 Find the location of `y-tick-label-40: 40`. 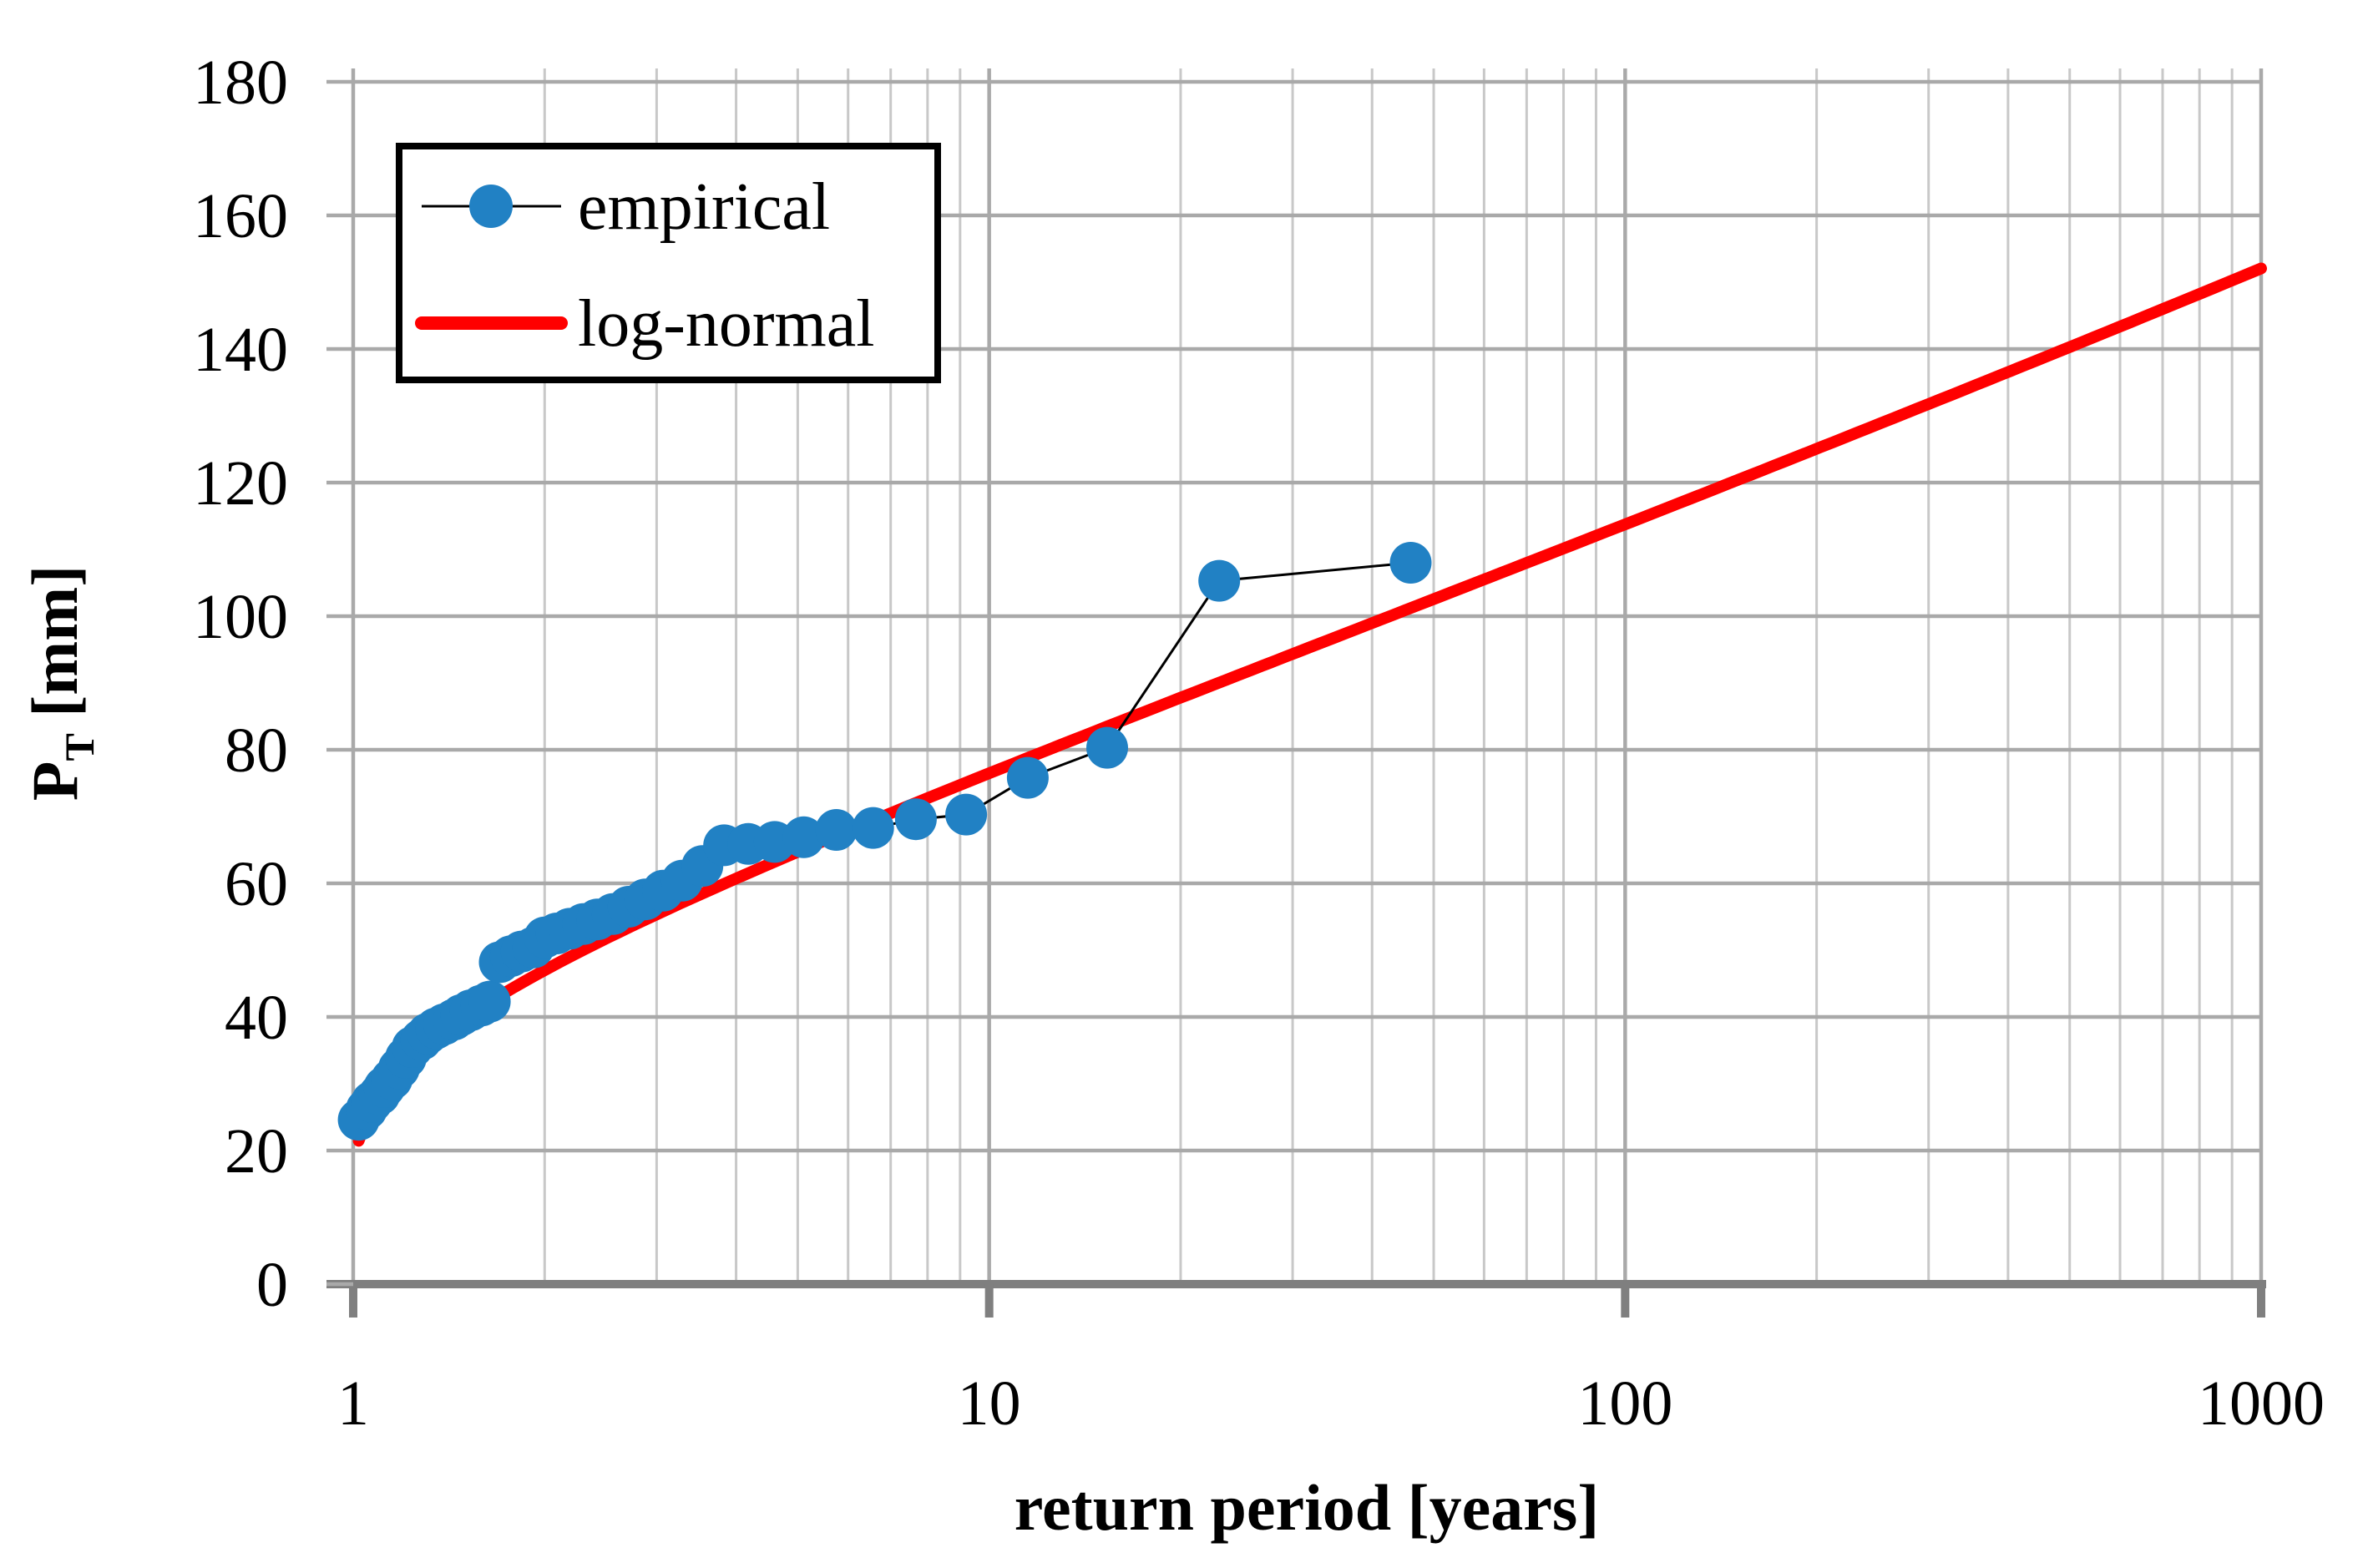

y-tick-label-40: 40 is located at coordinates (256, 1018).